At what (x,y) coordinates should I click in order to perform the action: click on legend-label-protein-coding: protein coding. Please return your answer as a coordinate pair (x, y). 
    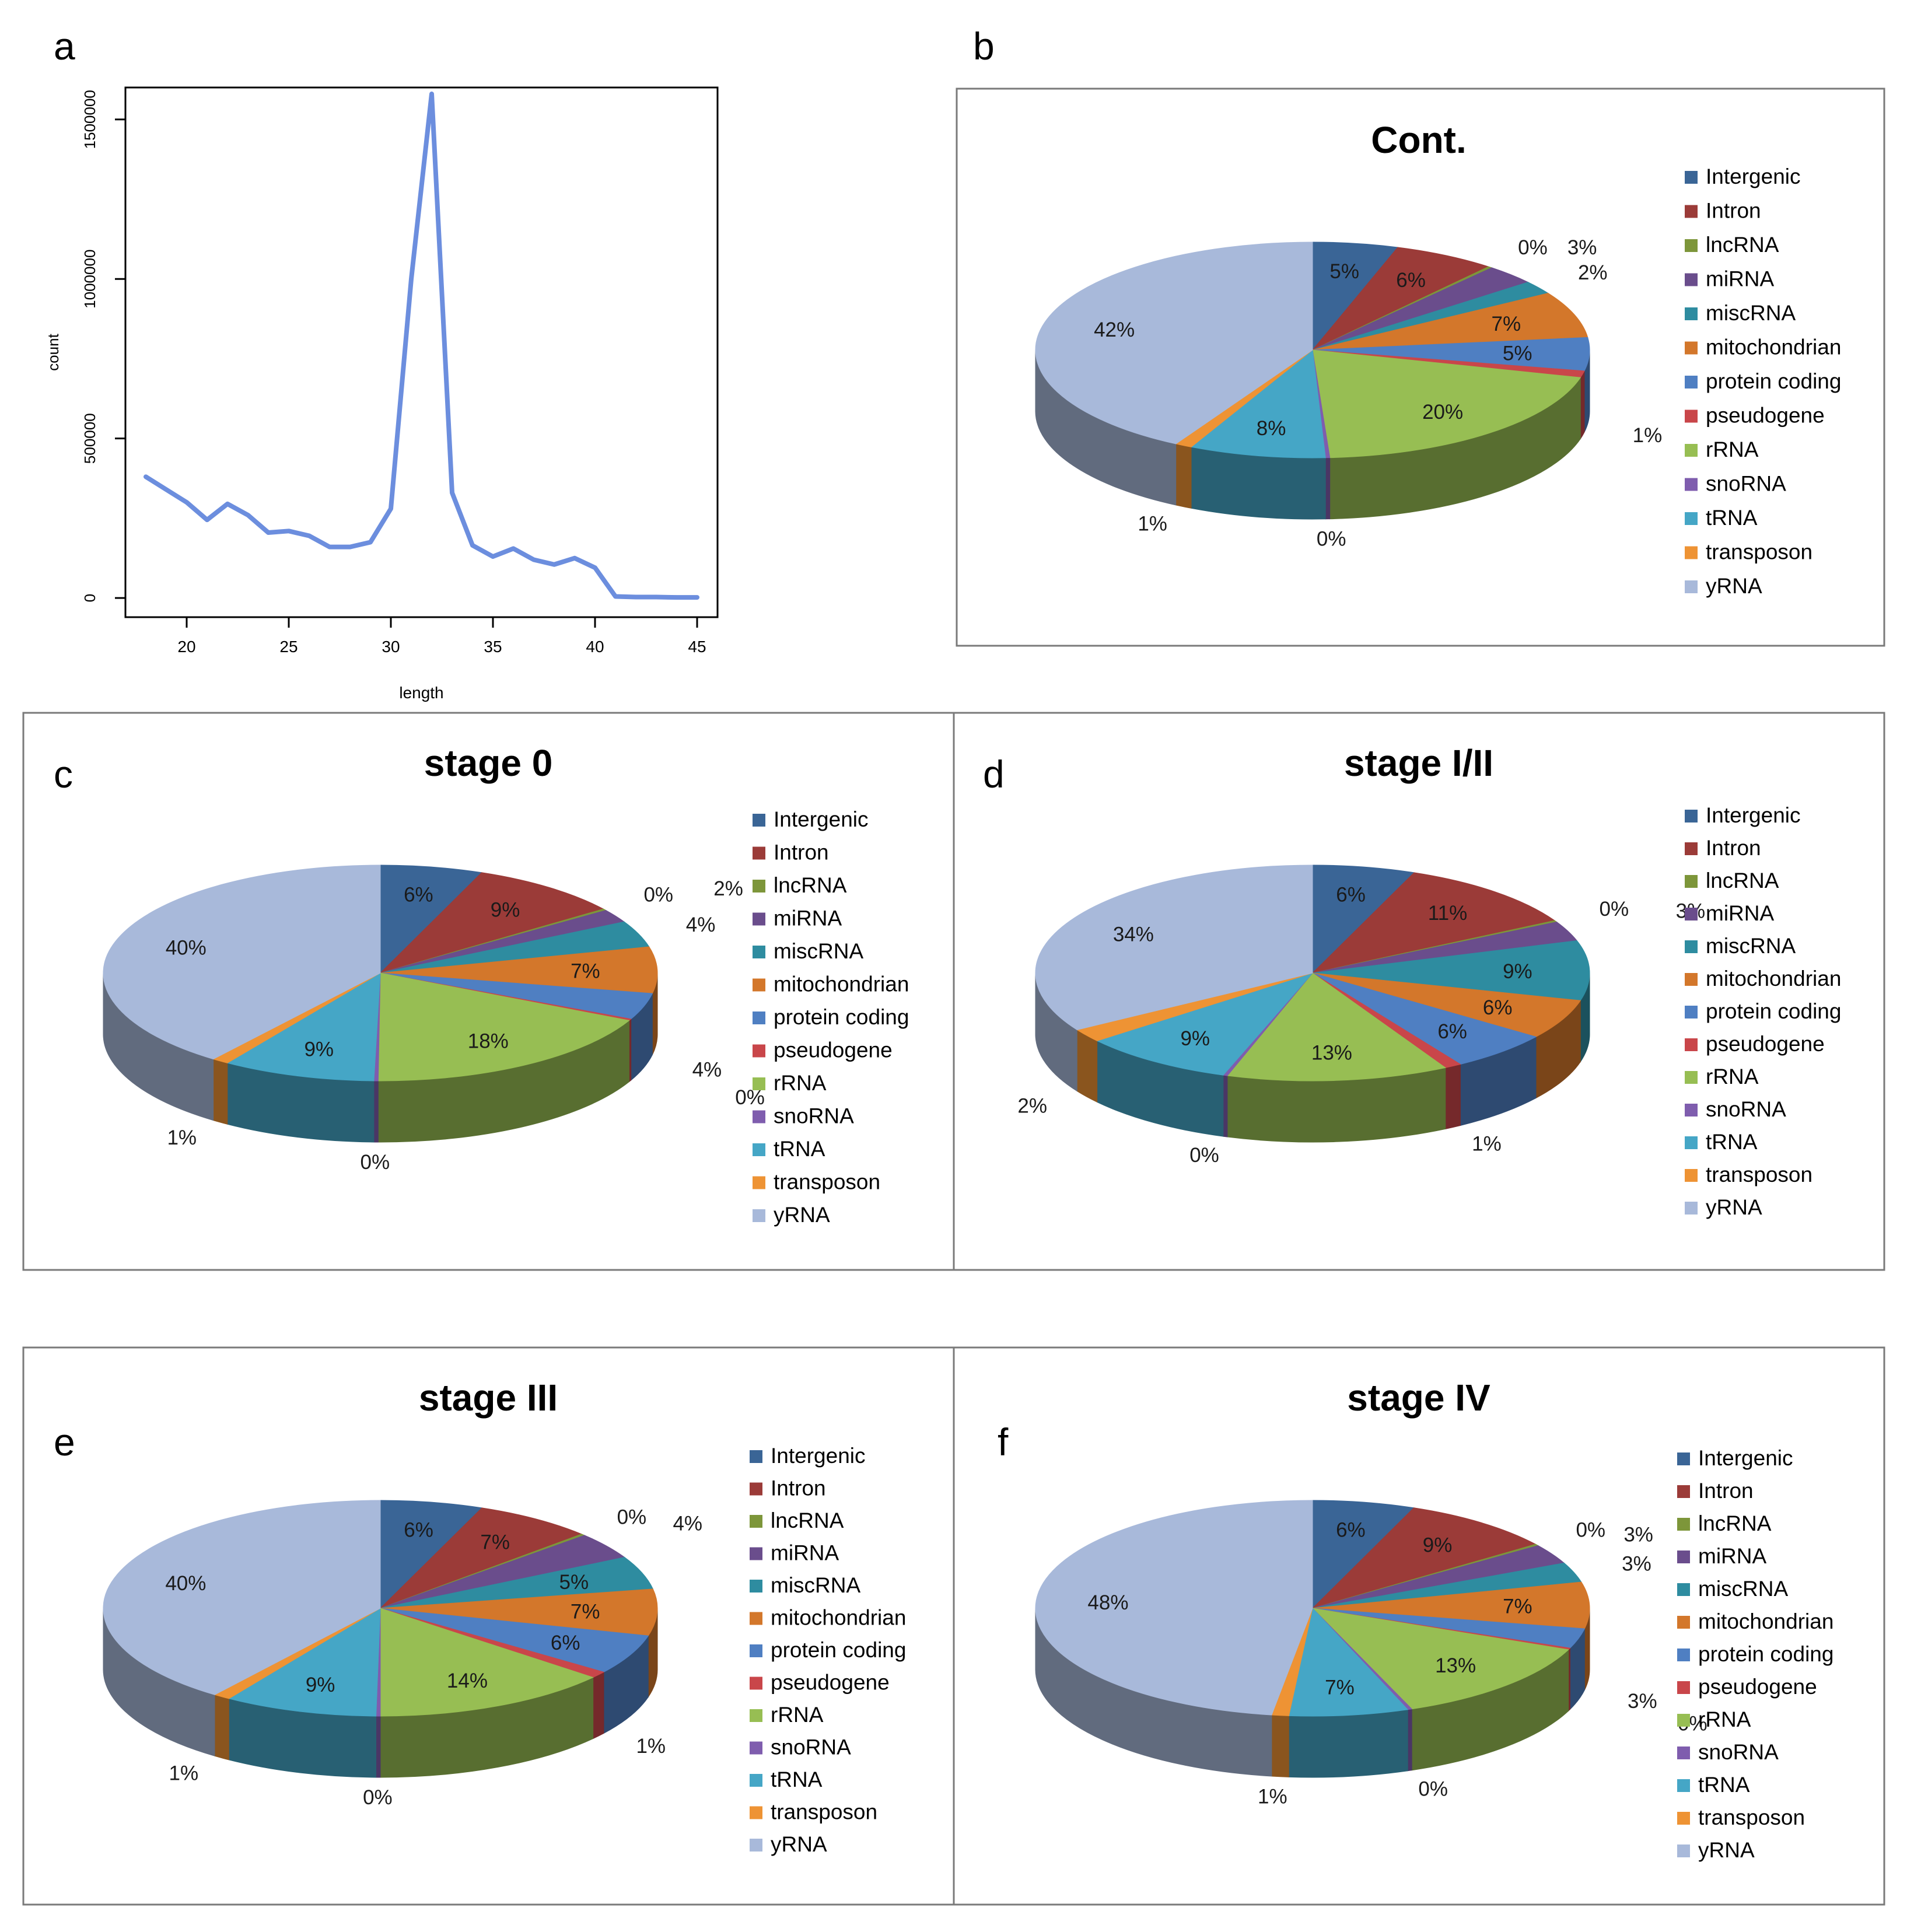
    Looking at the image, I should click on (1773, 381).